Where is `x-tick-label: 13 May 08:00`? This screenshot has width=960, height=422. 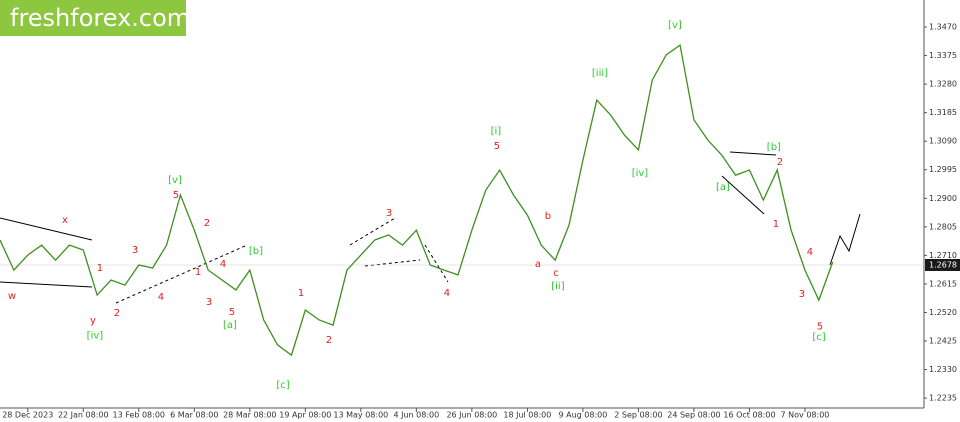 x-tick-label: 13 May 08:00 is located at coordinates (360, 415).